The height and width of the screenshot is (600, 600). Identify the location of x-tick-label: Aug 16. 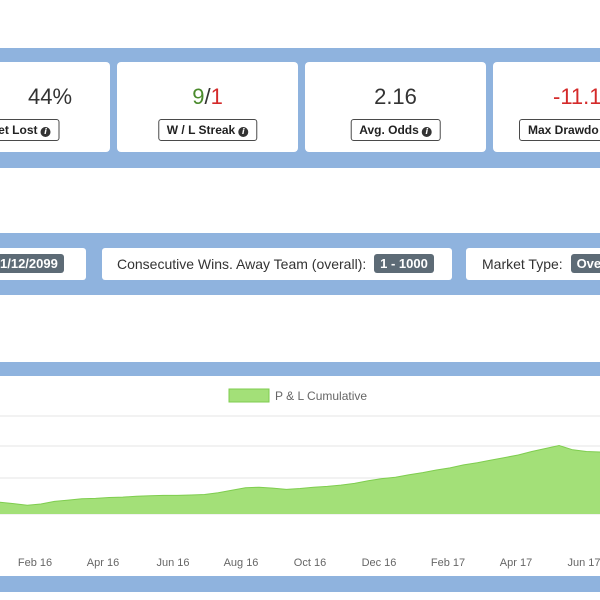
(241, 563).